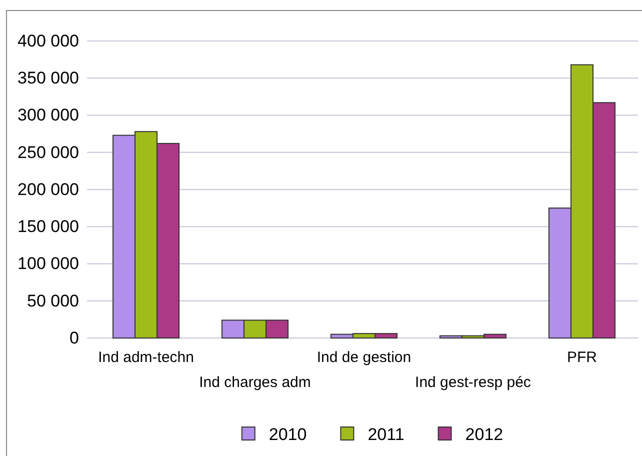  What do you see at coordinates (48, 226) in the screenshot?
I see `y-tick-label: 150 000` at bounding box center [48, 226].